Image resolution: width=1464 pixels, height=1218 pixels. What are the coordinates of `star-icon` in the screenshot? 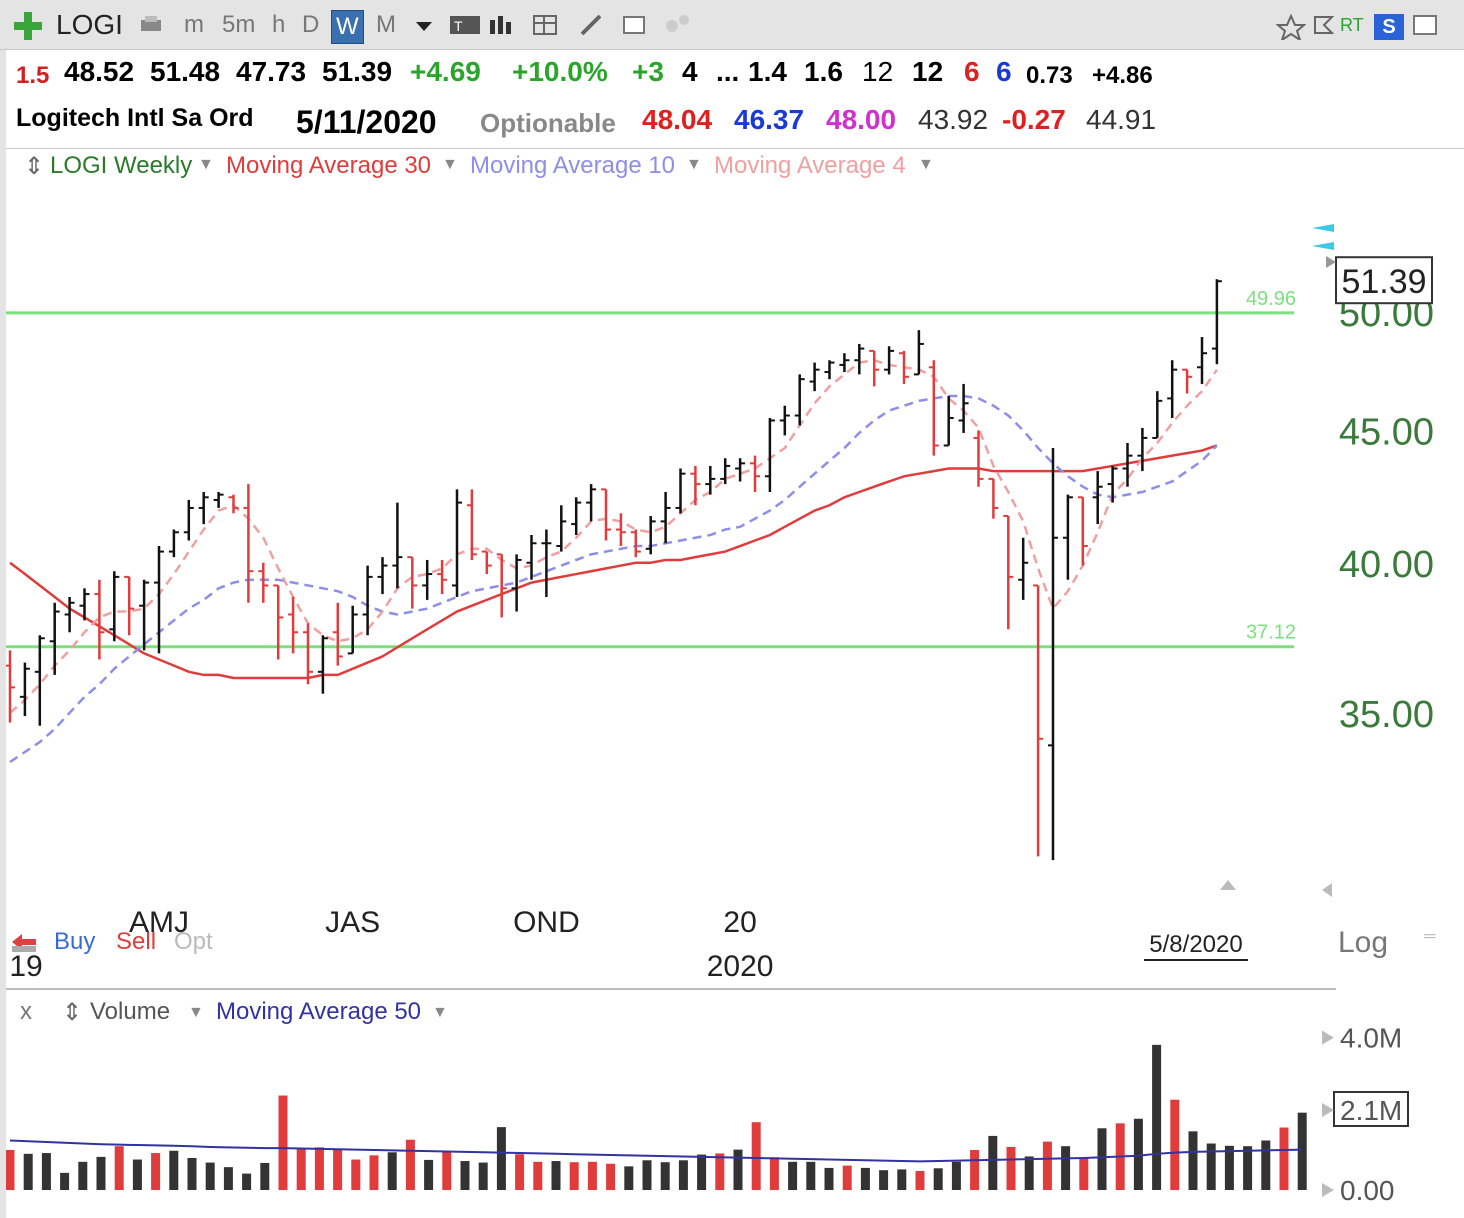 It's located at (1291, 27).